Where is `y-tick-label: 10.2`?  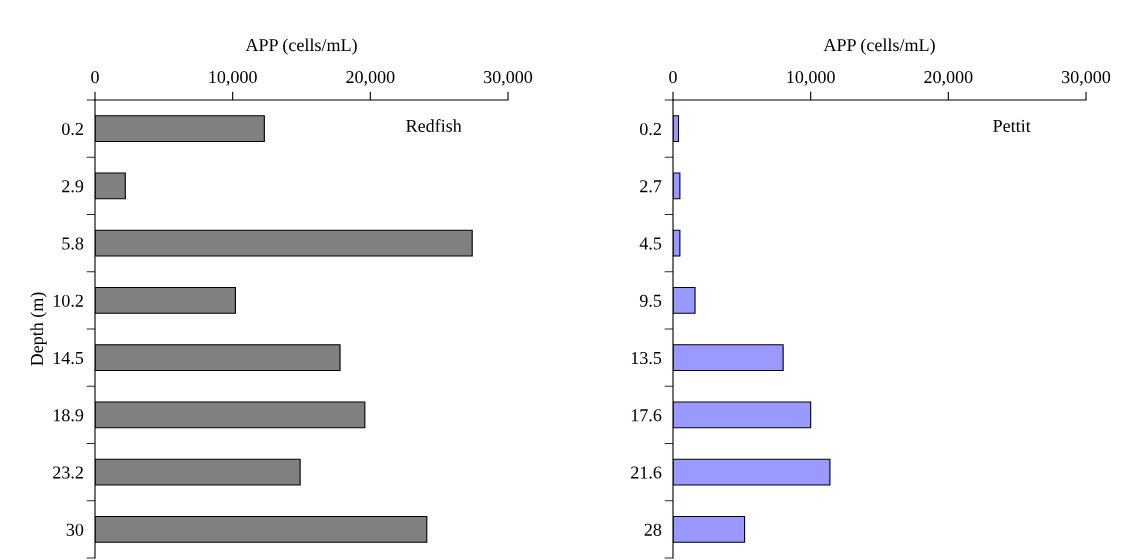
y-tick-label: 10.2 is located at coordinates (68, 300).